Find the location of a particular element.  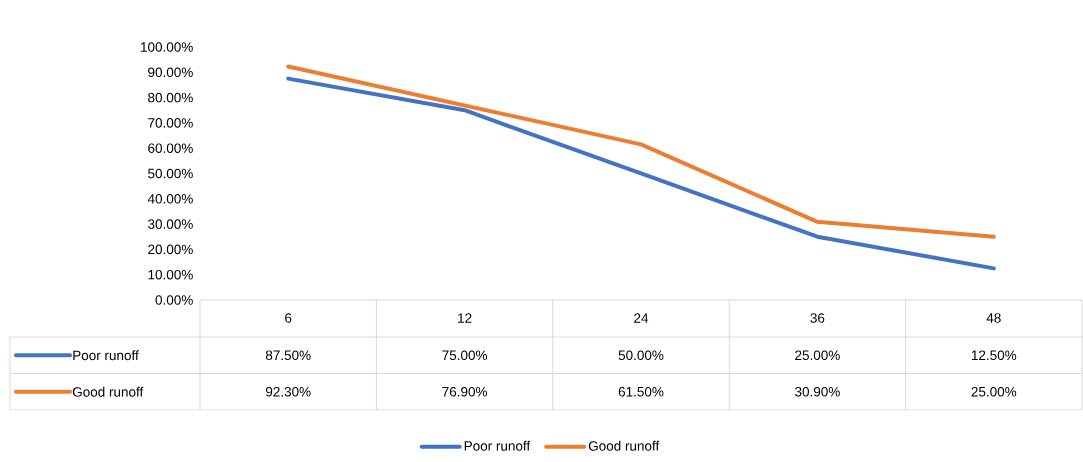

x-tick-label: 36 is located at coordinates (817, 318).